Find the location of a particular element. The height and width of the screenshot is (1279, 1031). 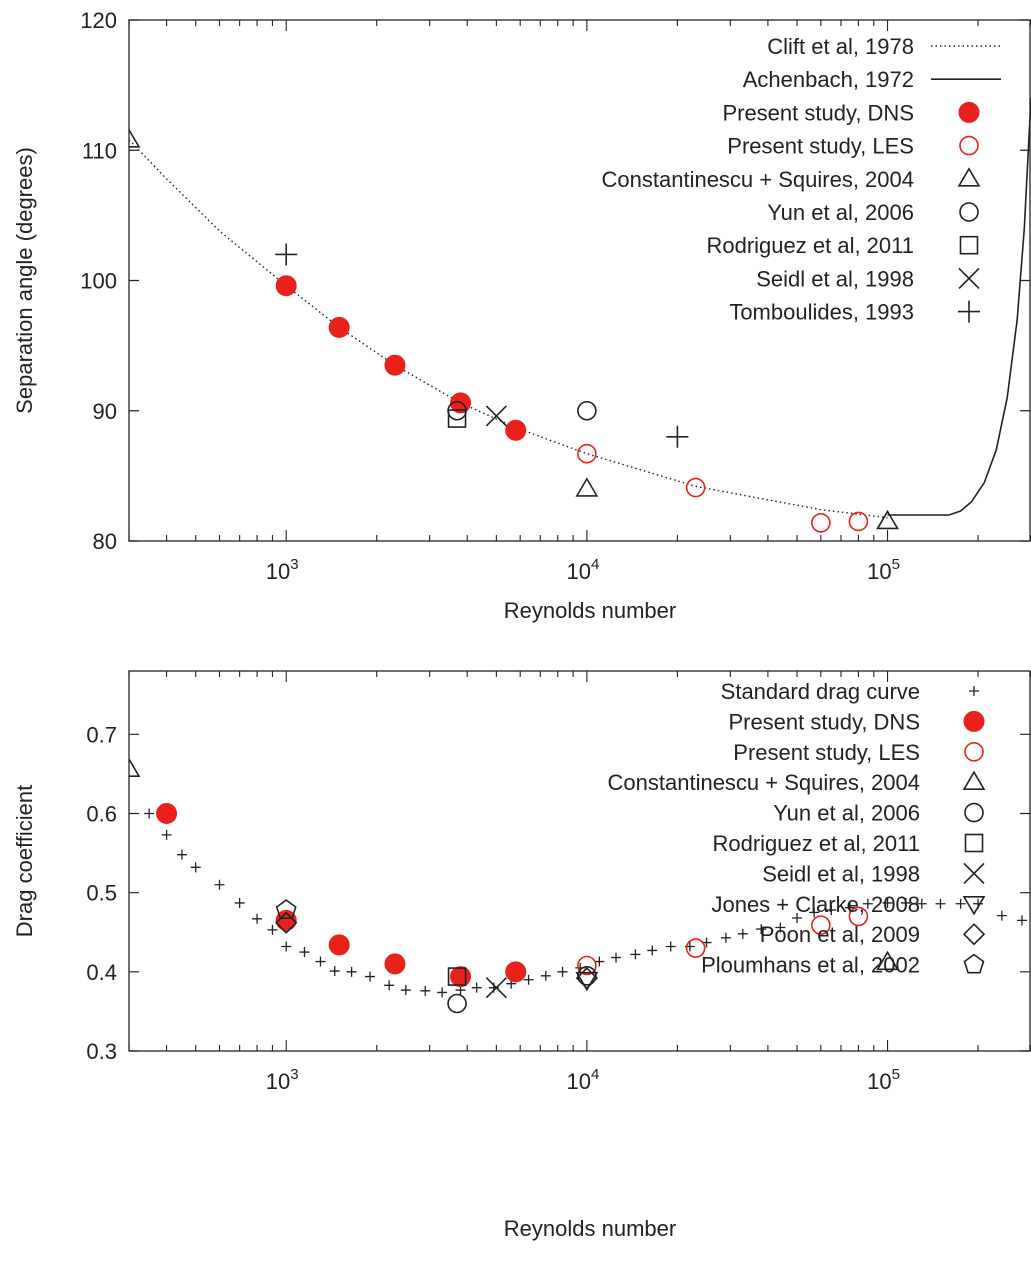

y-axis-label: Drag coefficient is located at coordinates (24, 861).